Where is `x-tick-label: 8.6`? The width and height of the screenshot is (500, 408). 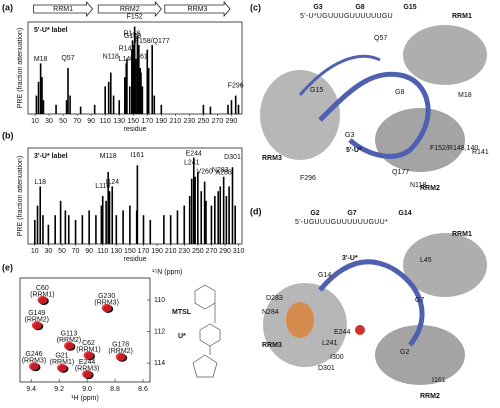 x-tick-label: 8.6 is located at coordinates (143, 389).